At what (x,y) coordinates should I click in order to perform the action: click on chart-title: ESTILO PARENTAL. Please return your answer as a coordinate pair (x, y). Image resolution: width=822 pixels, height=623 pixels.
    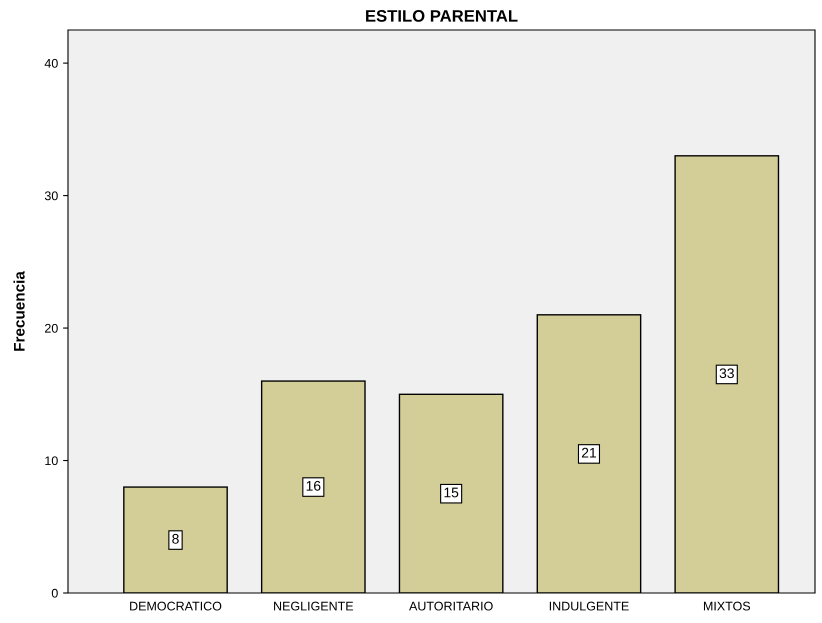
    Looking at the image, I should click on (442, 16).